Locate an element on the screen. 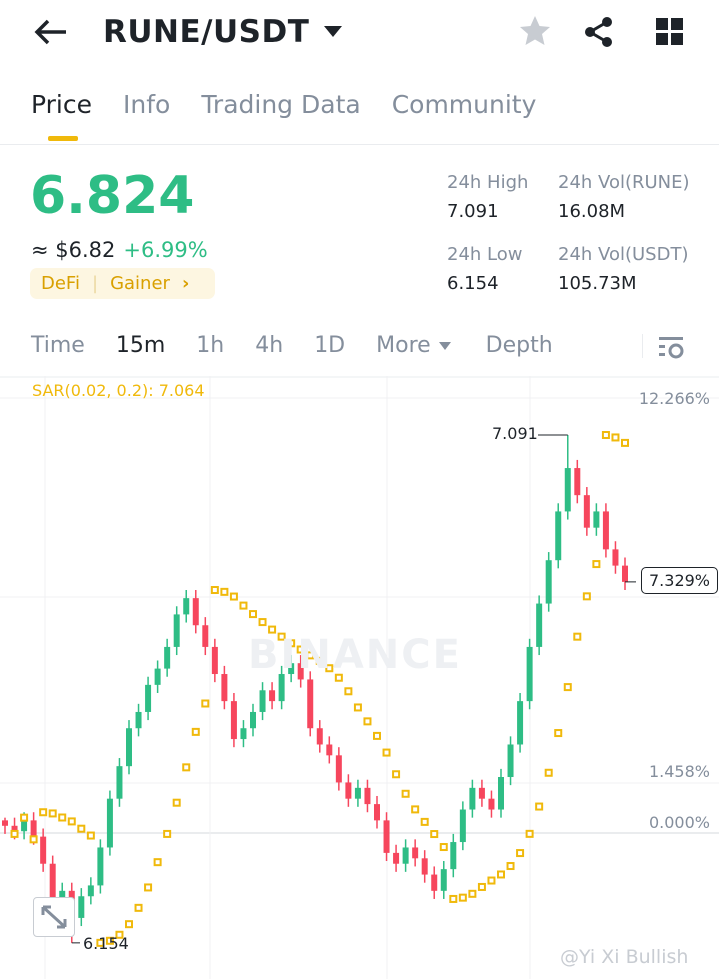  main-tabs: Price Info Trading Data Community is located at coordinates (284, 115).